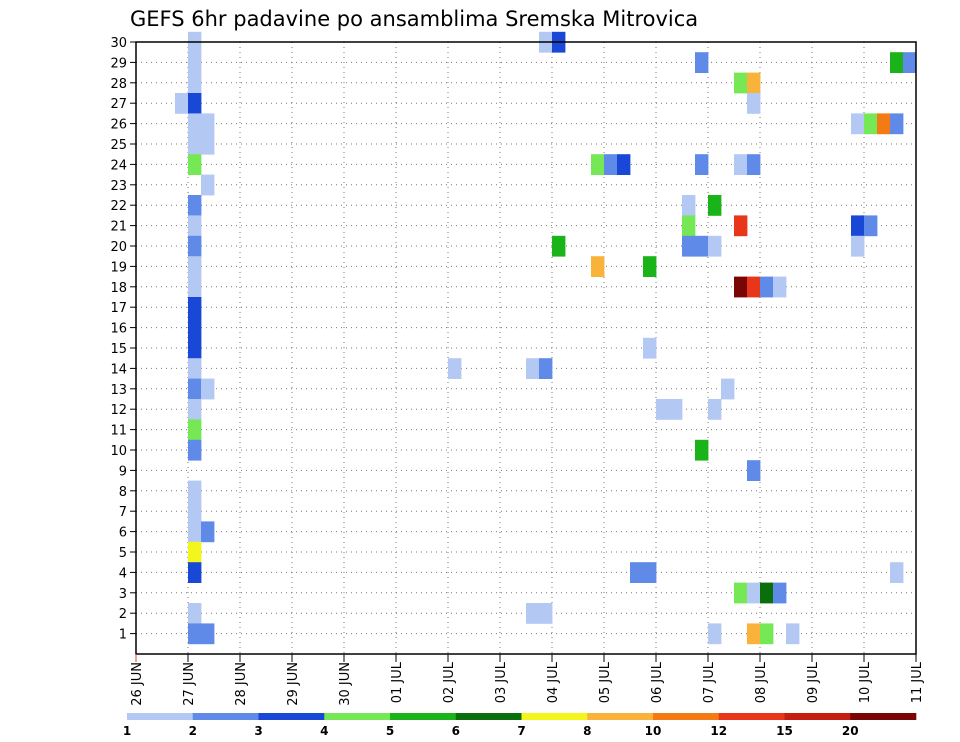  Describe the element at coordinates (118, 431) in the screenshot. I see `y-tick-label: 11` at that location.